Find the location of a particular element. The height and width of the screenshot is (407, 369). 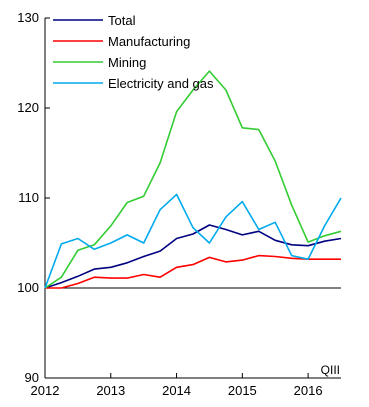

y-tick-label: 90 is located at coordinates (32, 377).